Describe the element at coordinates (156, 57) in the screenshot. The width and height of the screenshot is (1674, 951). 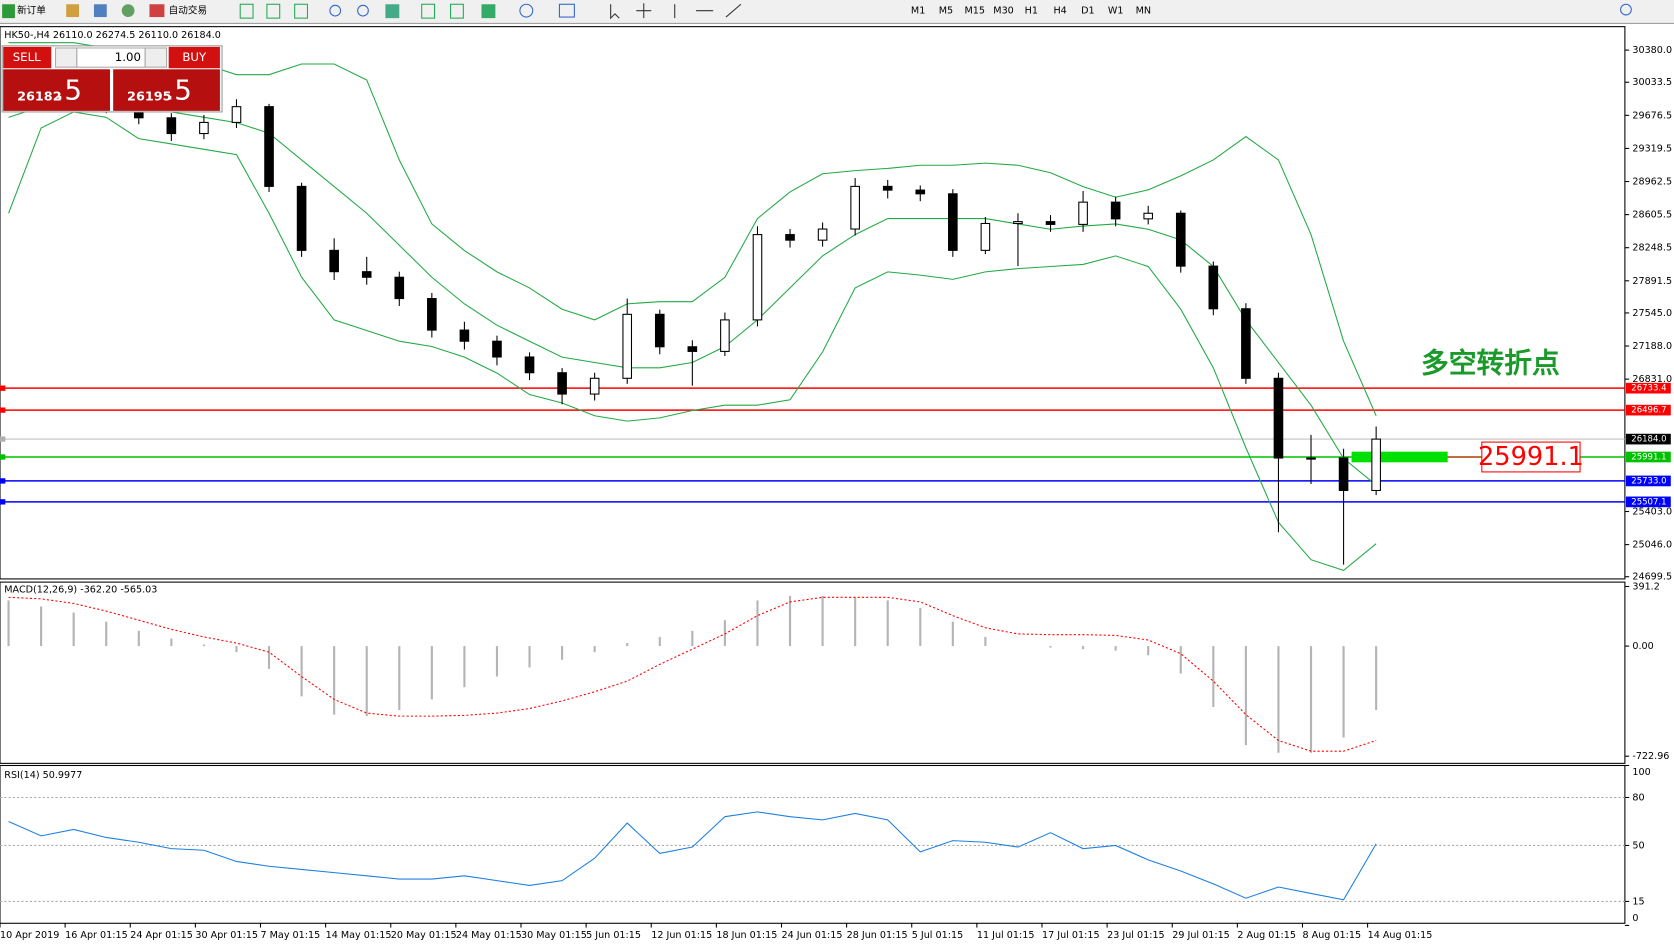
I see `lot-up` at that location.